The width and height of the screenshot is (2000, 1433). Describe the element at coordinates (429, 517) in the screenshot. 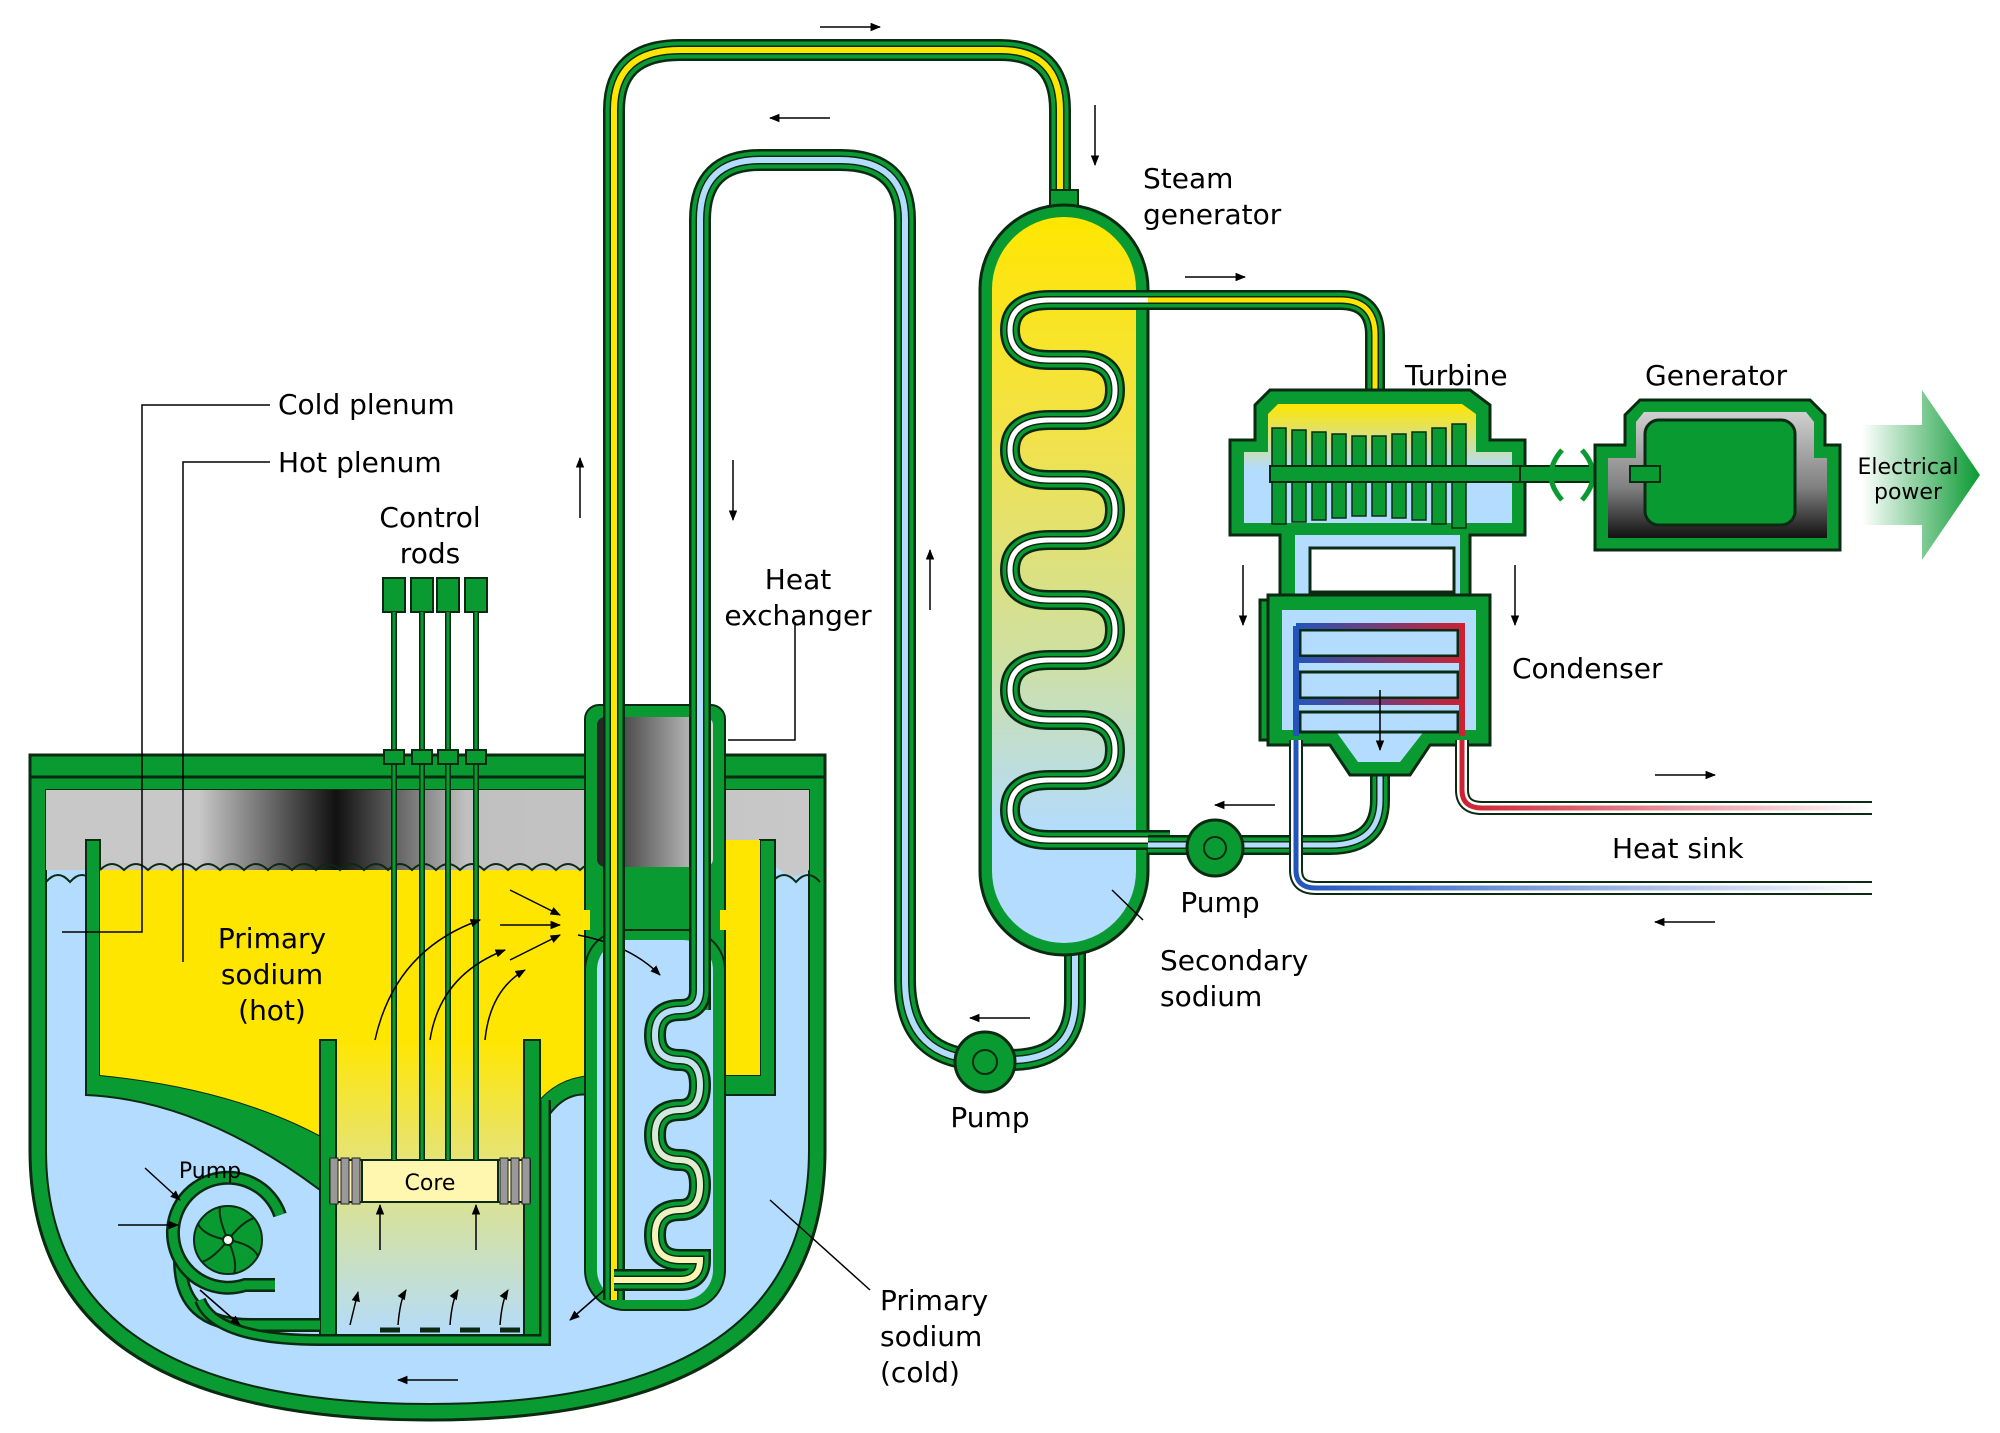

I see `label-control-rods-1: Control` at that location.